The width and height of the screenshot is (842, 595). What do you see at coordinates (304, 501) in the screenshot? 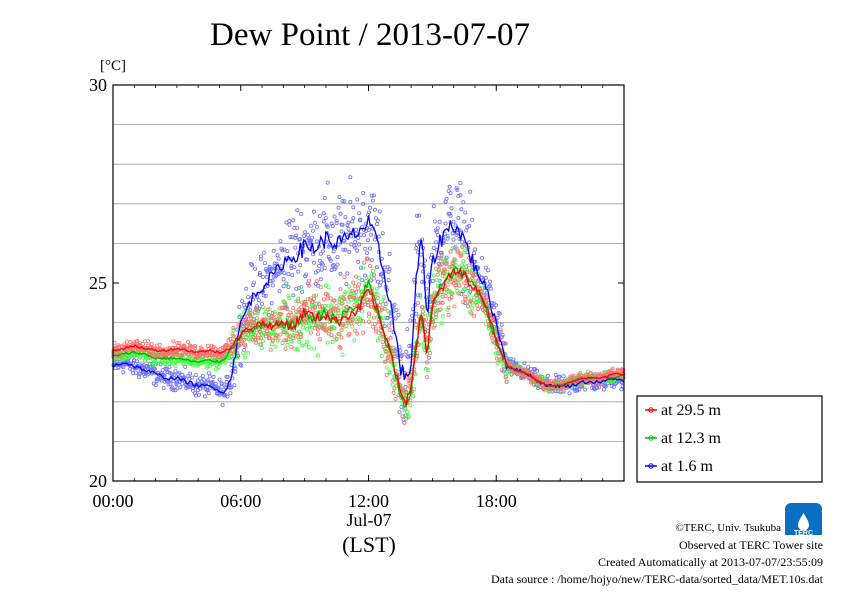
I see `x-tick-labels: 00:00 06:00 12:00 18:00` at bounding box center [304, 501].